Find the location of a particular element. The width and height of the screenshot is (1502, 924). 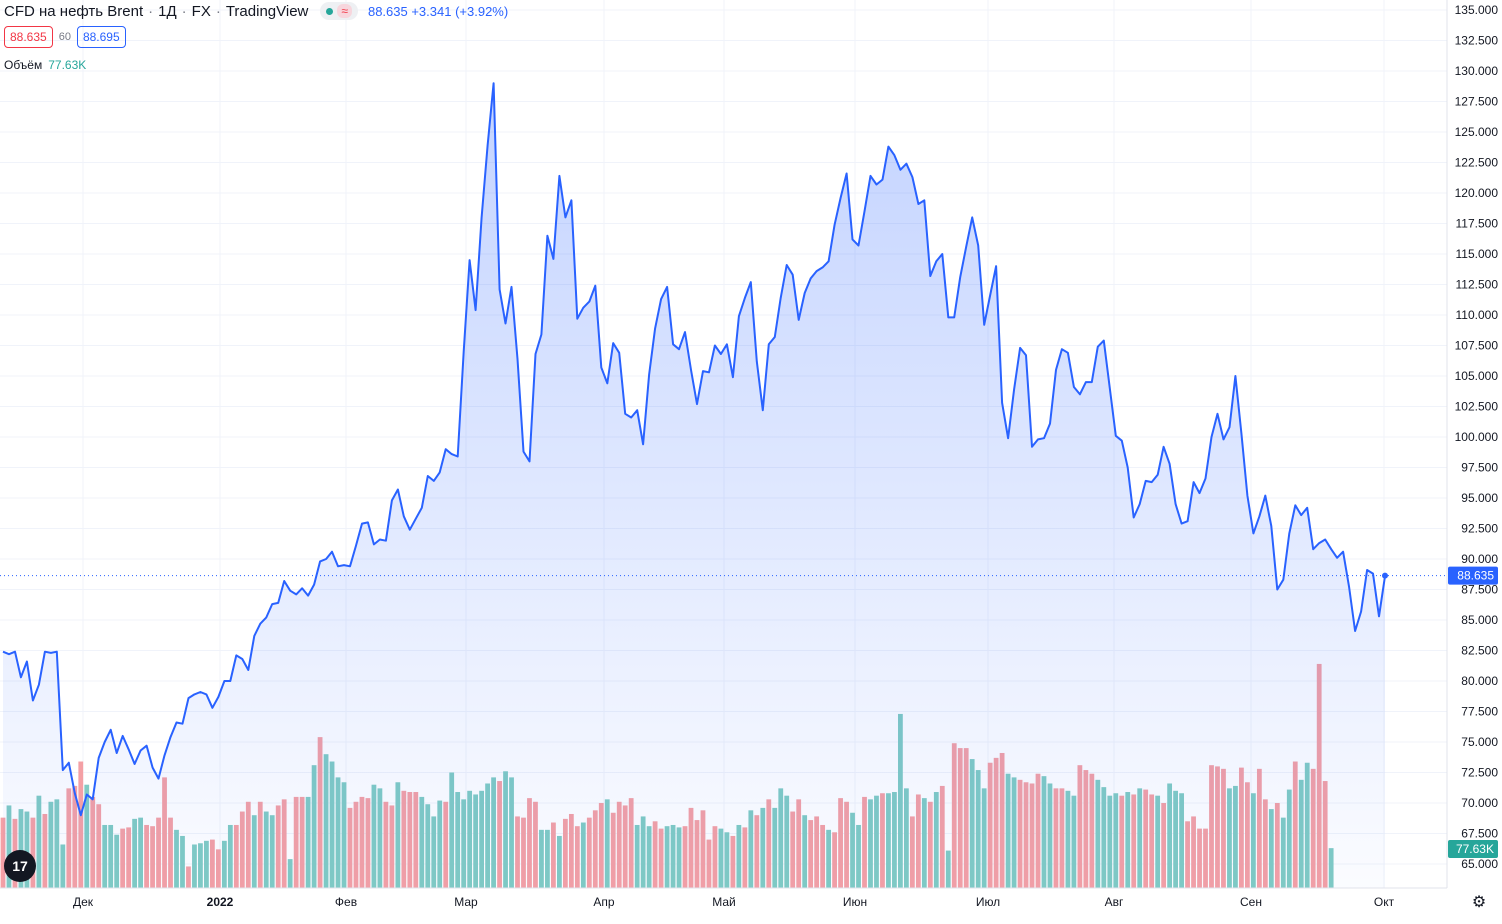

spread-value: 60 is located at coordinates (64, 37).